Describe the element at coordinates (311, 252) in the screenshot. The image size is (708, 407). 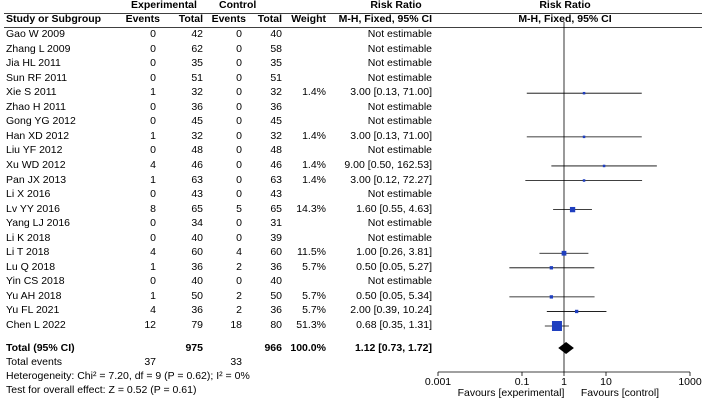
I see `study-weight: 11.5%` at that location.